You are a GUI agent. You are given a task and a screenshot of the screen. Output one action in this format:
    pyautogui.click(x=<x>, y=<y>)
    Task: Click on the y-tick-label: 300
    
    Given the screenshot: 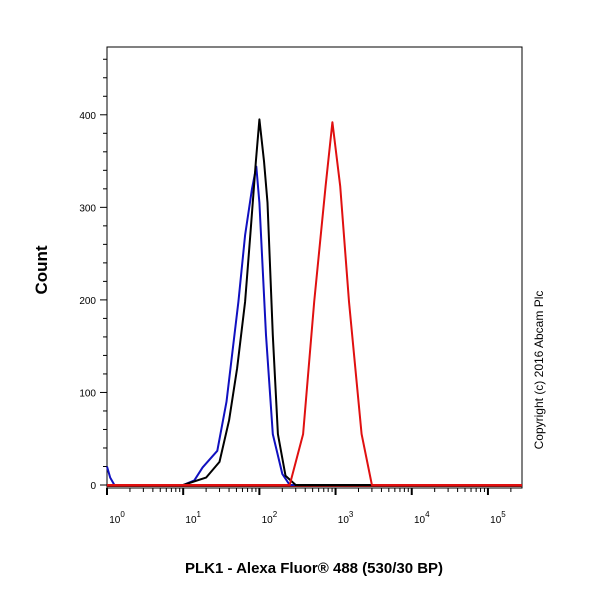 What is the action you would take?
    pyautogui.click(x=87, y=208)
    